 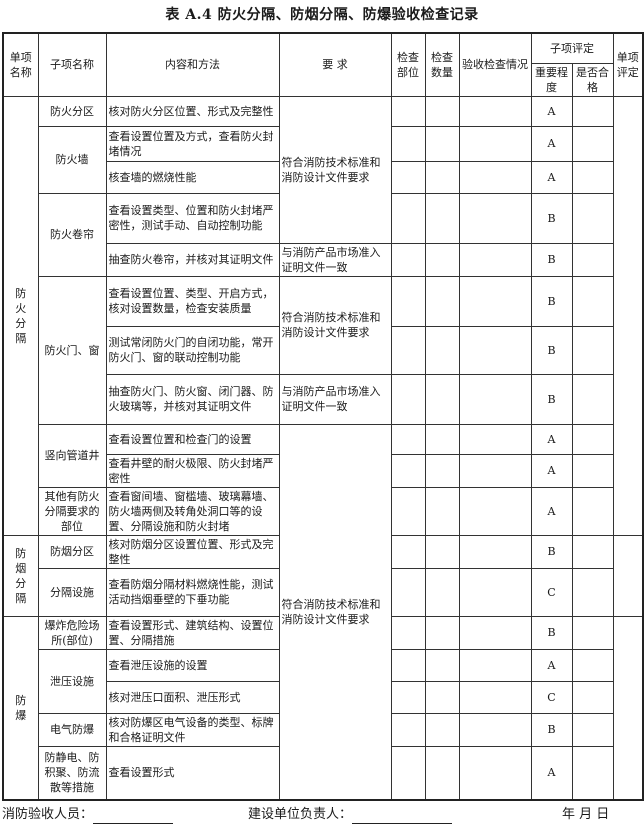 What do you see at coordinates (192, 665) in the screenshot?
I see `content-cell: 查看泄压设施的设置` at bounding box center [192, 665].